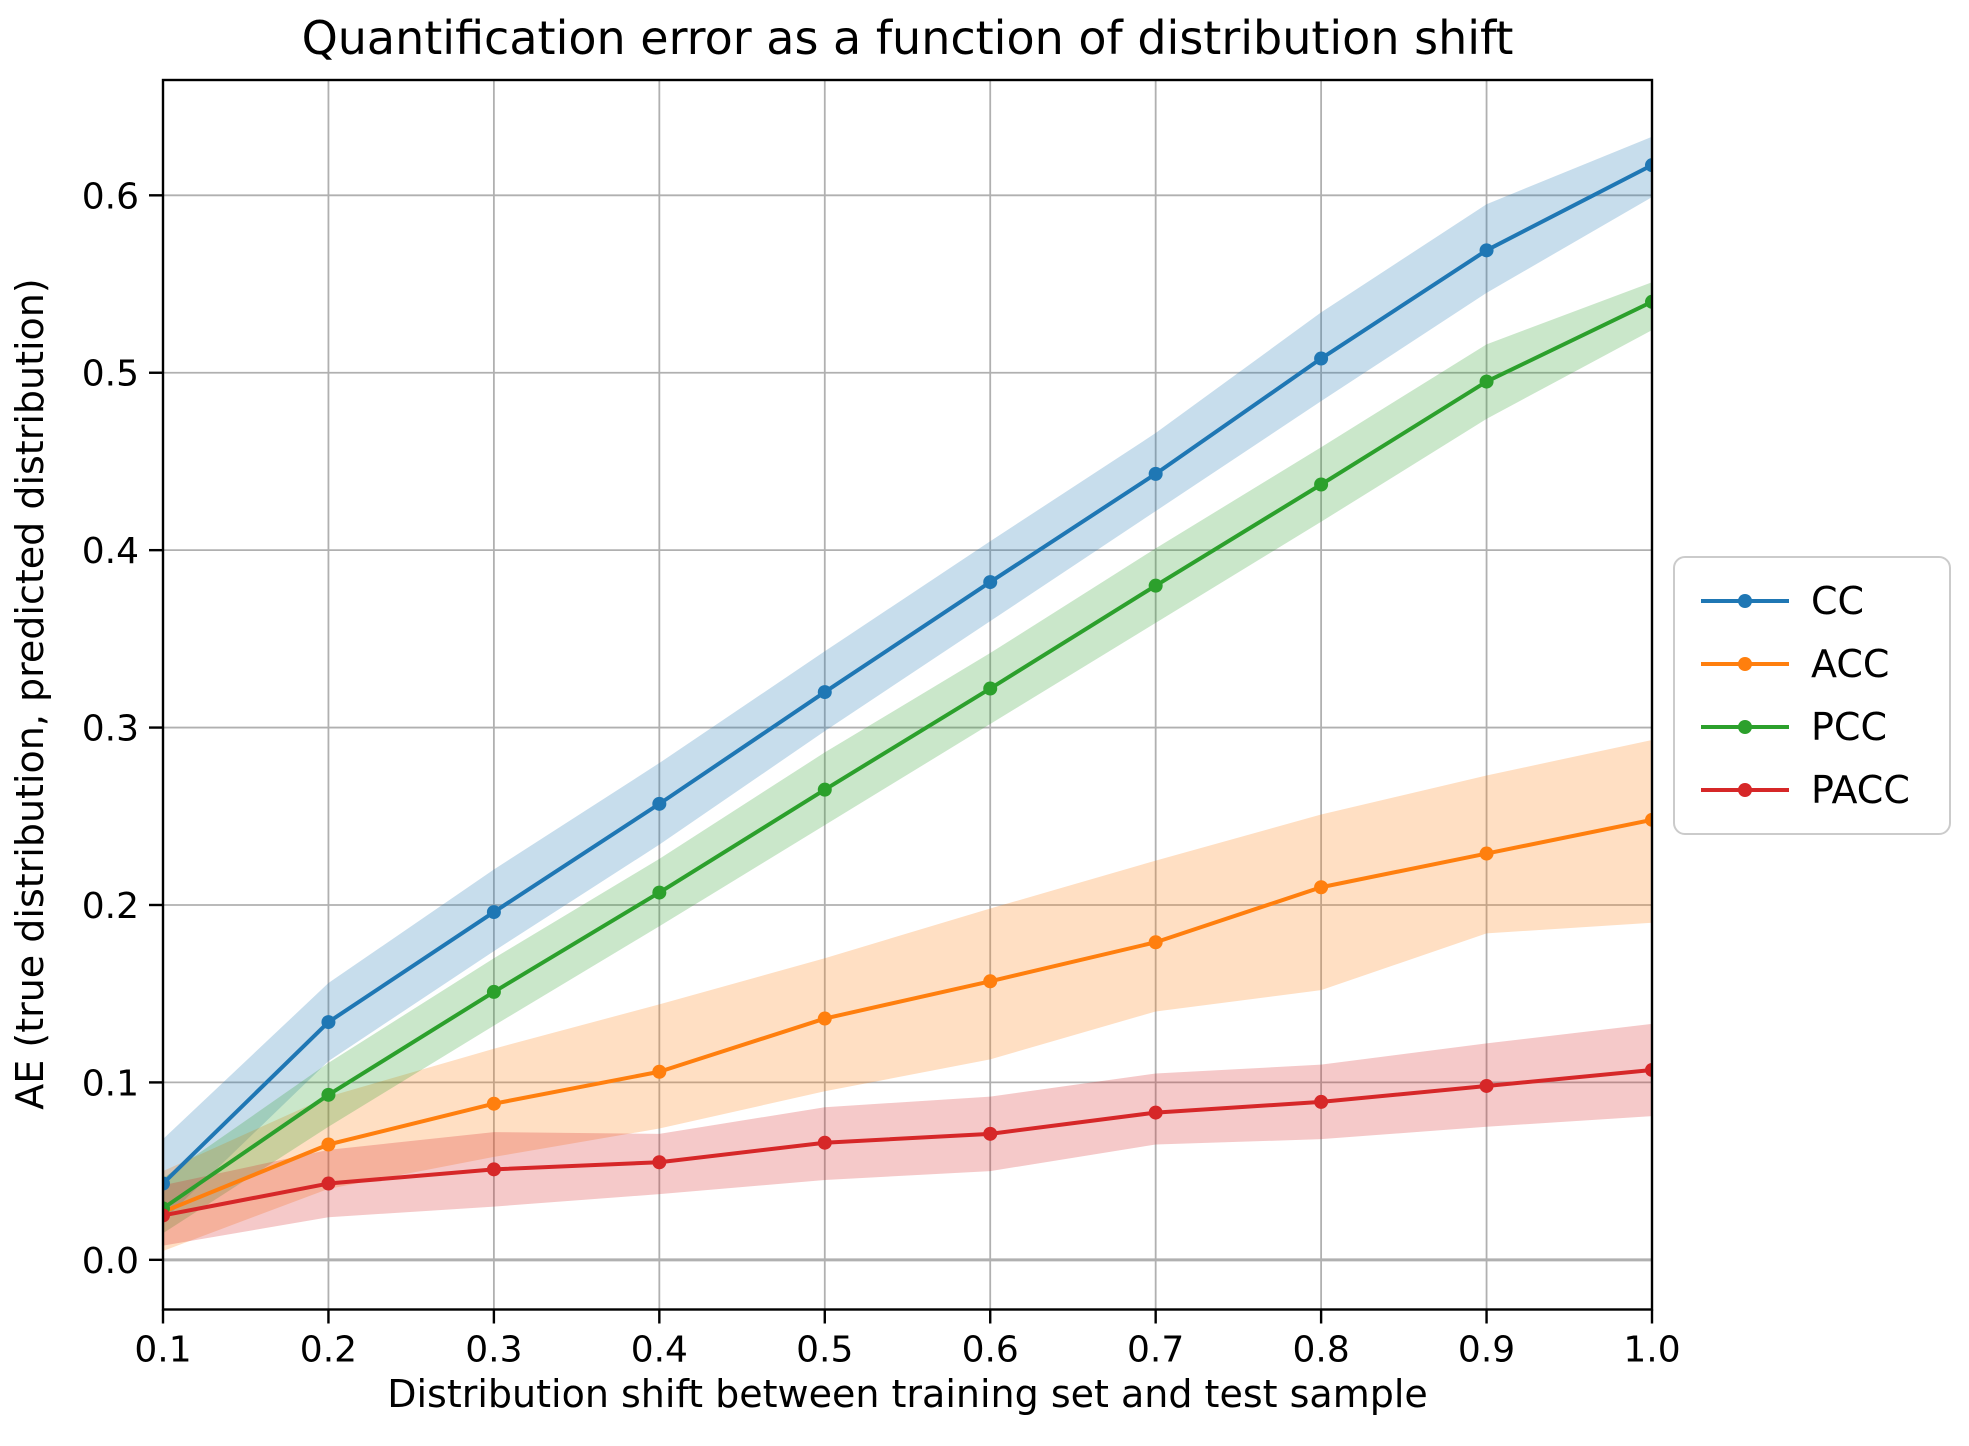 The height and width of the screenshot is (1446, 1969). I want to click on legend-marker-cc, so click(1745, 601).